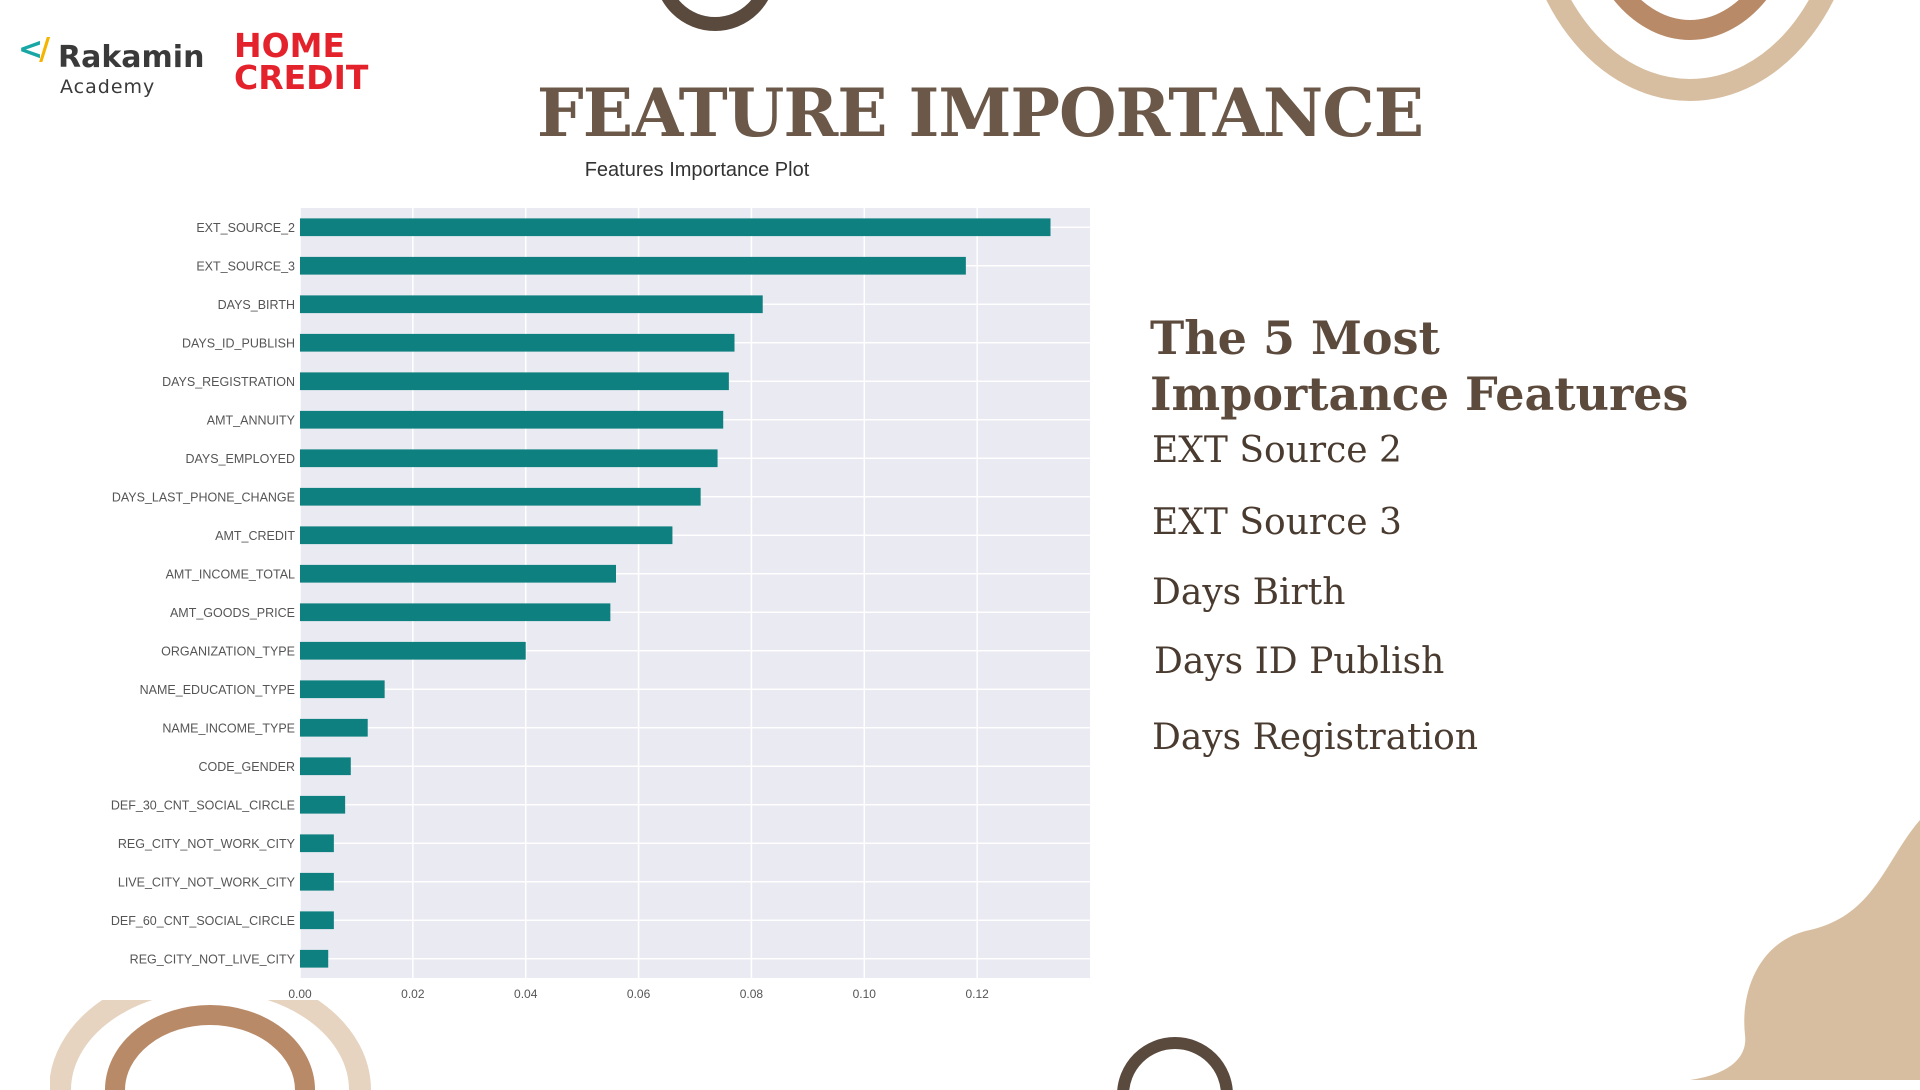  Describe the element at coordinates (290, 45) in the screenshot. I see `homecredit-line1: HOME` at that location.